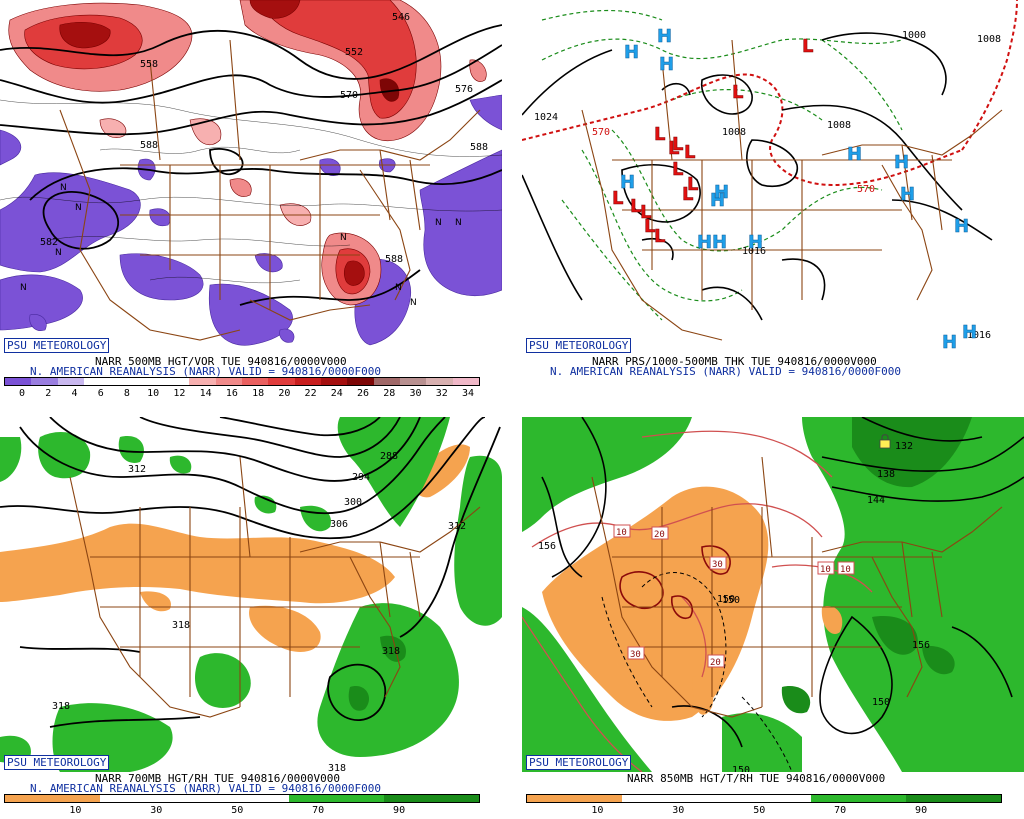  Describe the element at coordinates (310, 393) in the screenshot. I see `scale-tick-label: 22` at that location.